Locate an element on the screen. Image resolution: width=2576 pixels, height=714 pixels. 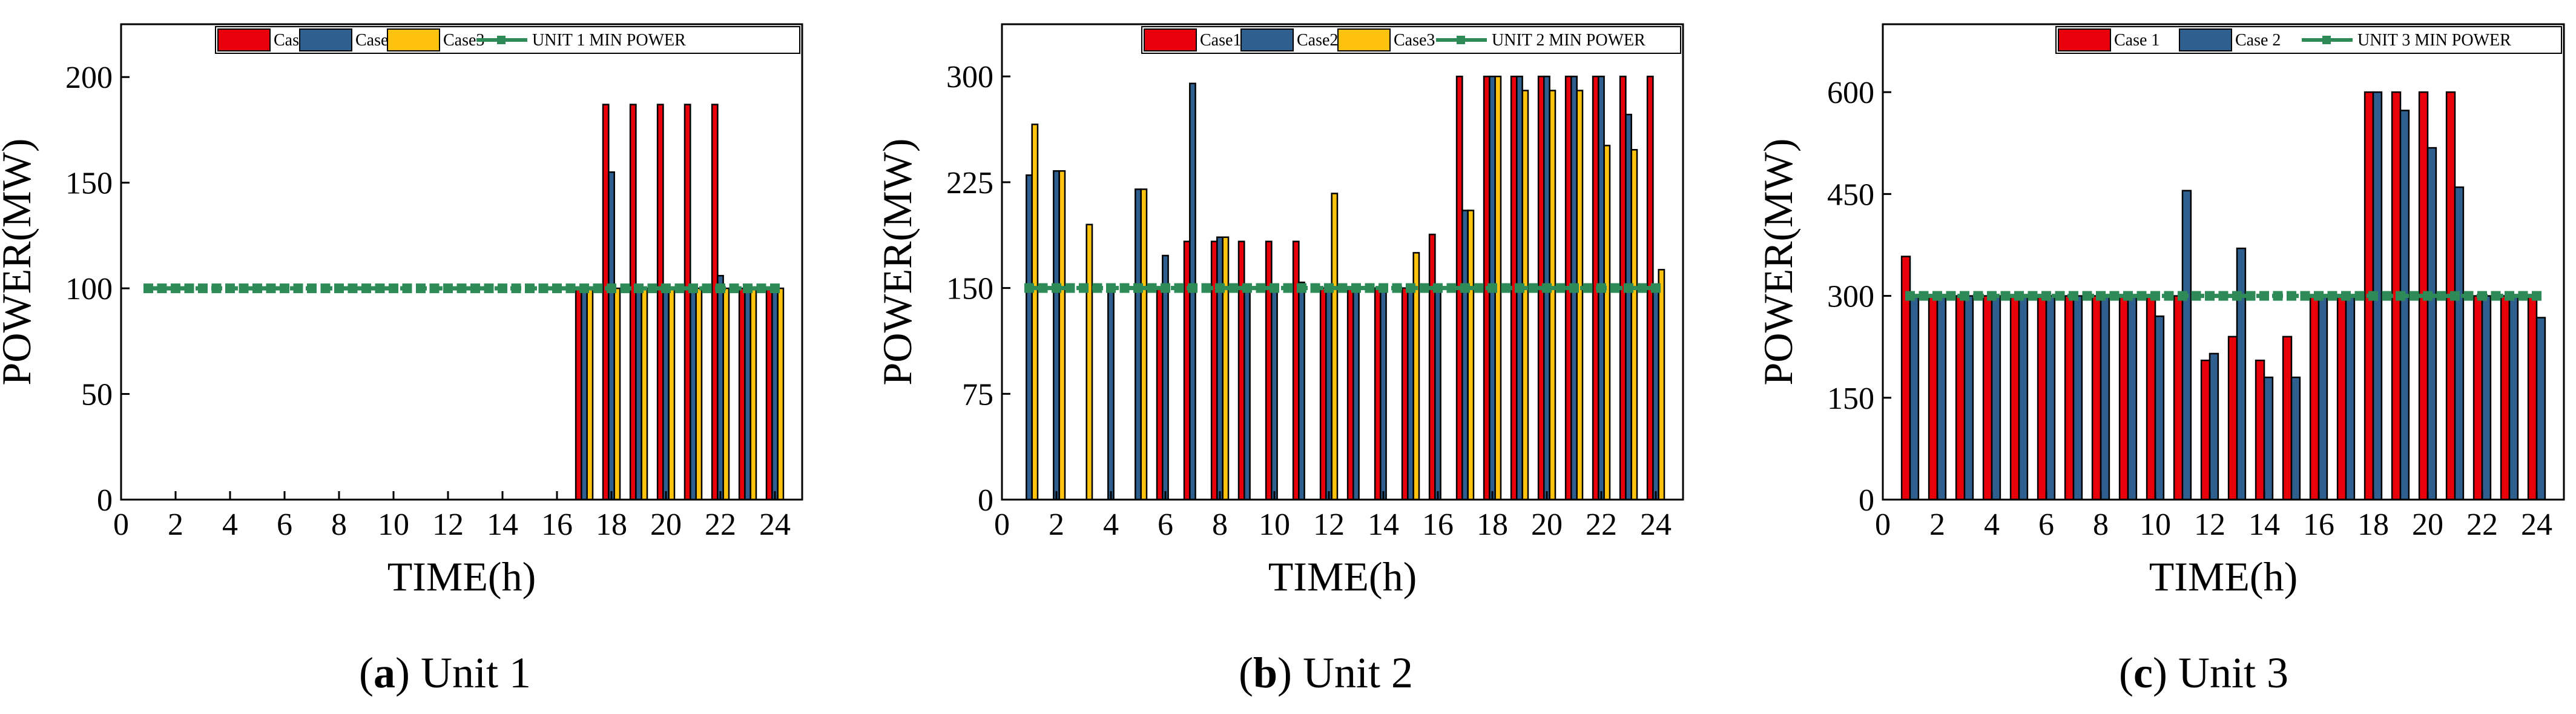
x-tick-label: 12 is located at coordinates (1329, 524).